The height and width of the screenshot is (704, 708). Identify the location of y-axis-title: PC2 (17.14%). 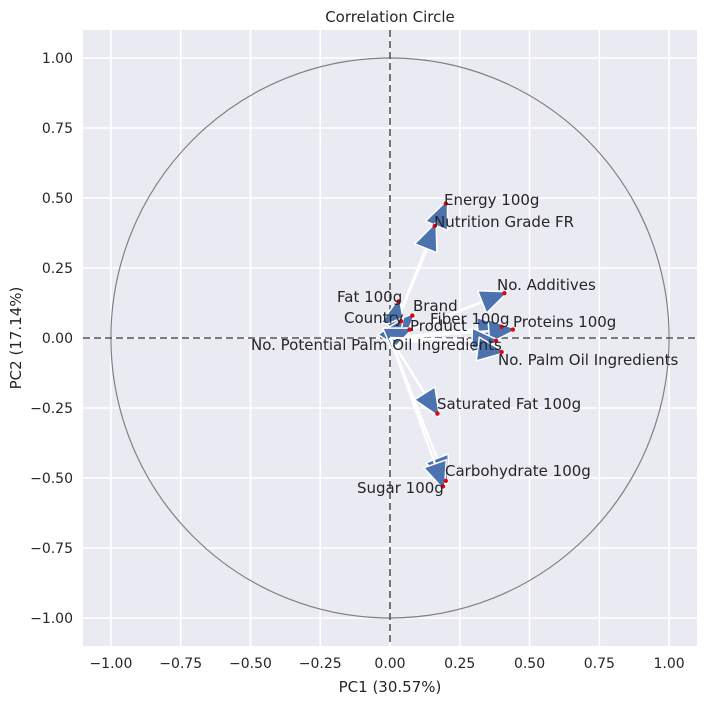
(16, 338).